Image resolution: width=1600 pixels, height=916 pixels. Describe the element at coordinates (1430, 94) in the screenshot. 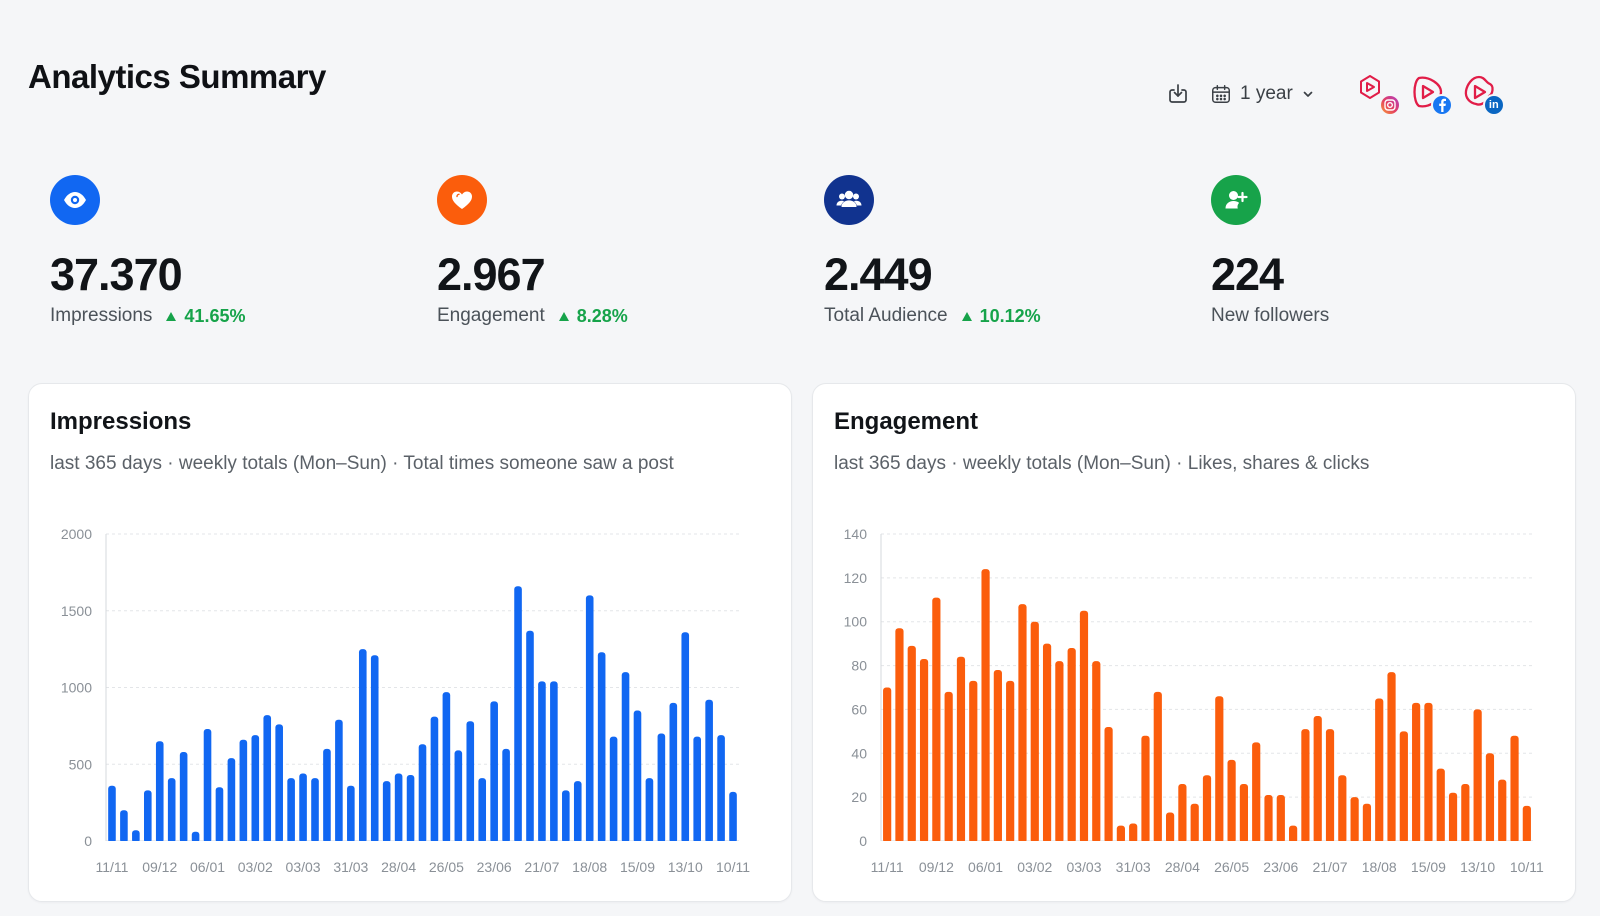

I see `account-facebook` at that location.